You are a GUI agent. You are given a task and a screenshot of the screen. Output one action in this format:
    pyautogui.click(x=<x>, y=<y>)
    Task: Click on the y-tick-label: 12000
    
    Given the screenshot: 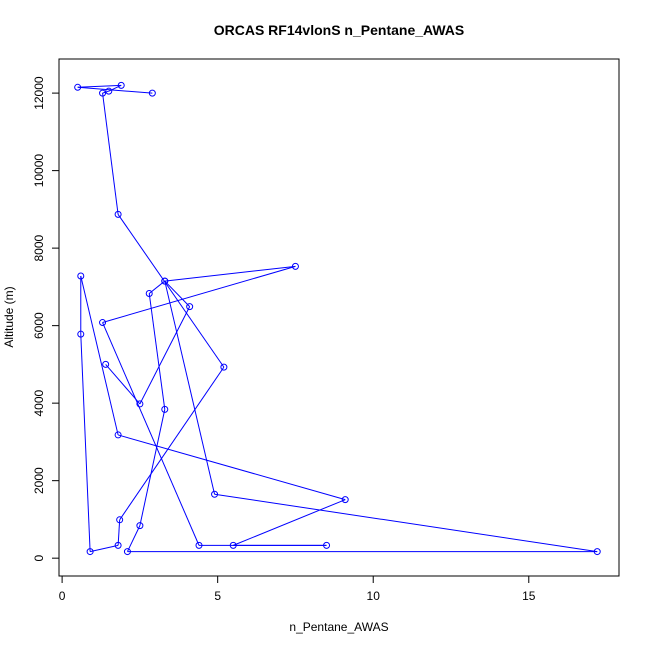 What is the action you would take?
    pyautogui.click(x=39, y=93)
    